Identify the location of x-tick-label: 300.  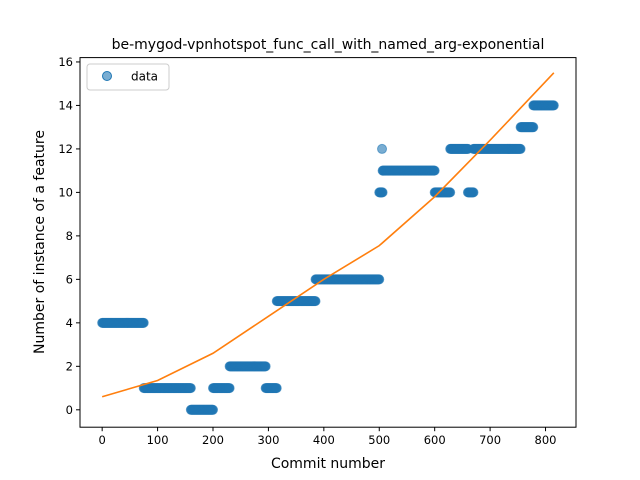
(268, 440).